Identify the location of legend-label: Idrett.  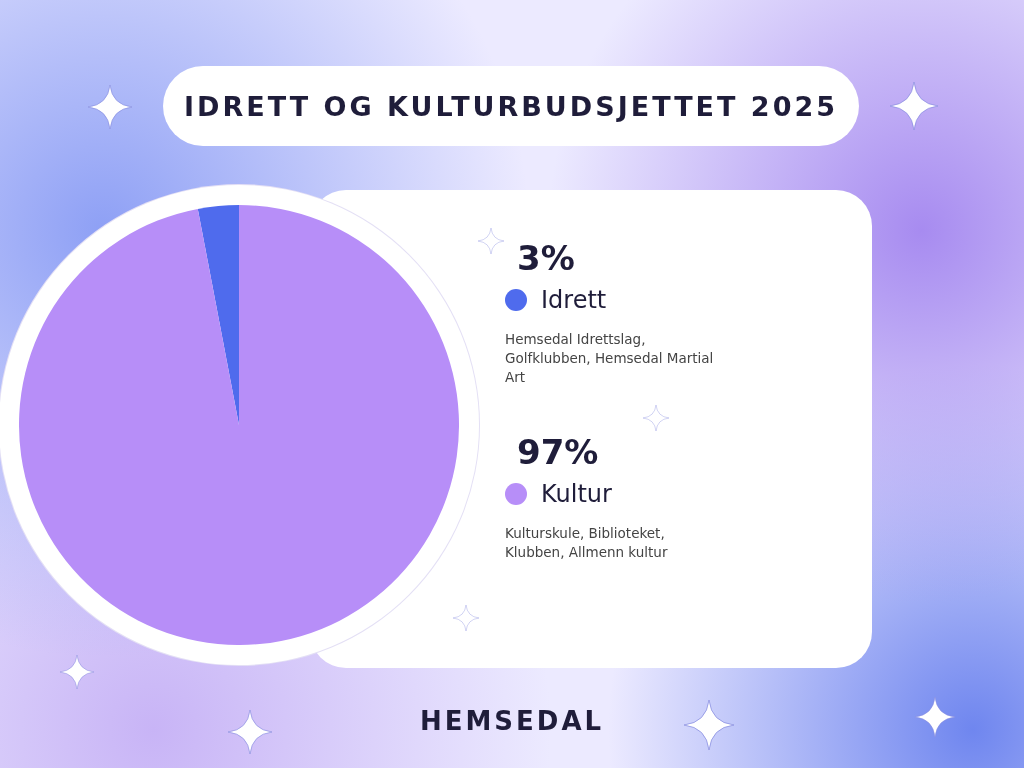
(574, 300).